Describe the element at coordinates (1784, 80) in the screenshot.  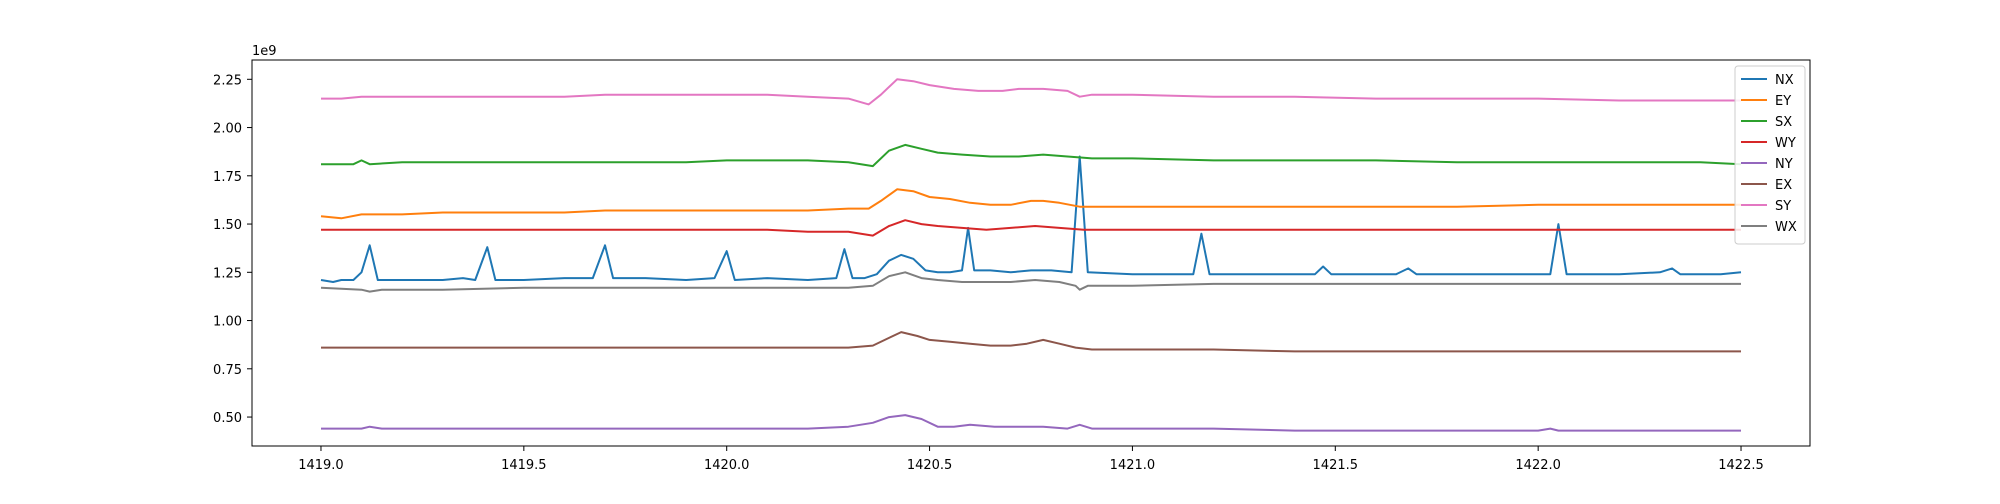
I see `legend-label-nx: NX` at that location.